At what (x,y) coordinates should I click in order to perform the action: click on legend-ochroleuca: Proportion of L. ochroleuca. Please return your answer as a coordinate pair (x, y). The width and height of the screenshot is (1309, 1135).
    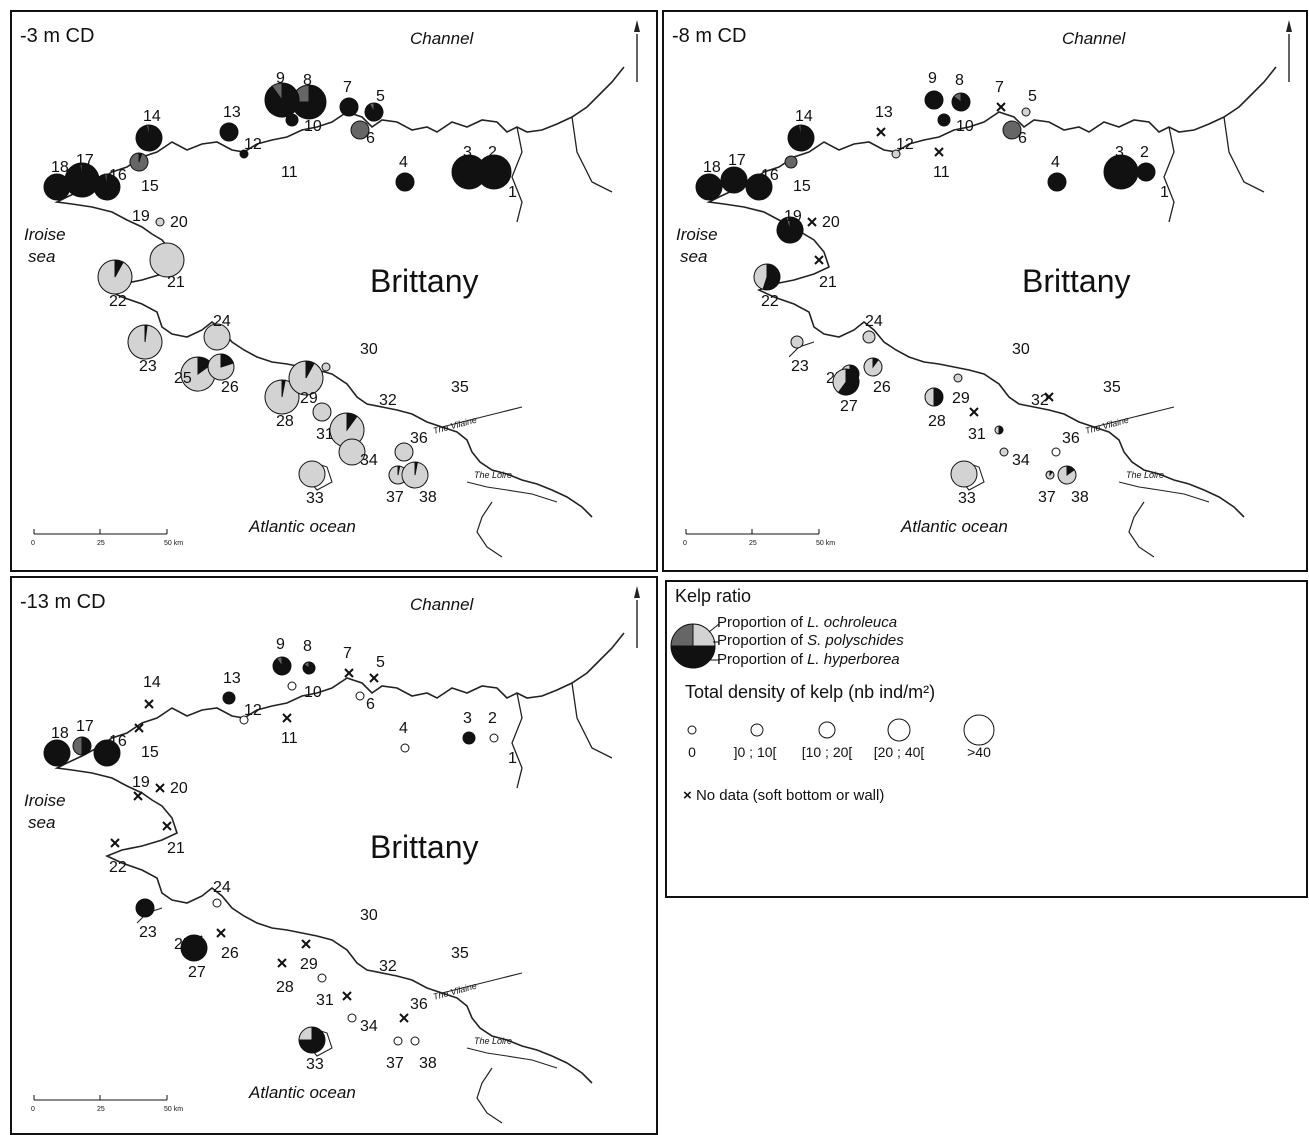
    Looking at the image, I should click on (807, 622).